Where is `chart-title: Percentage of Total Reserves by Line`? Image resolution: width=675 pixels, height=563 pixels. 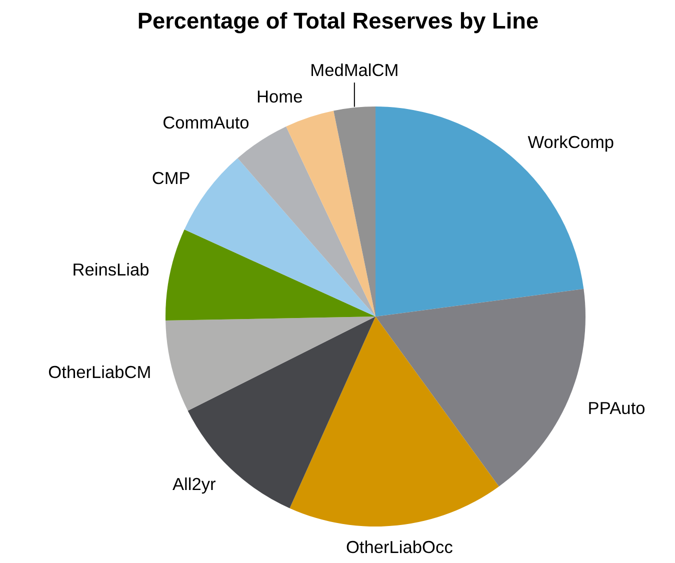 chart-title: Percentage of Total Reserves by Line is located at coordinates (338, 21).